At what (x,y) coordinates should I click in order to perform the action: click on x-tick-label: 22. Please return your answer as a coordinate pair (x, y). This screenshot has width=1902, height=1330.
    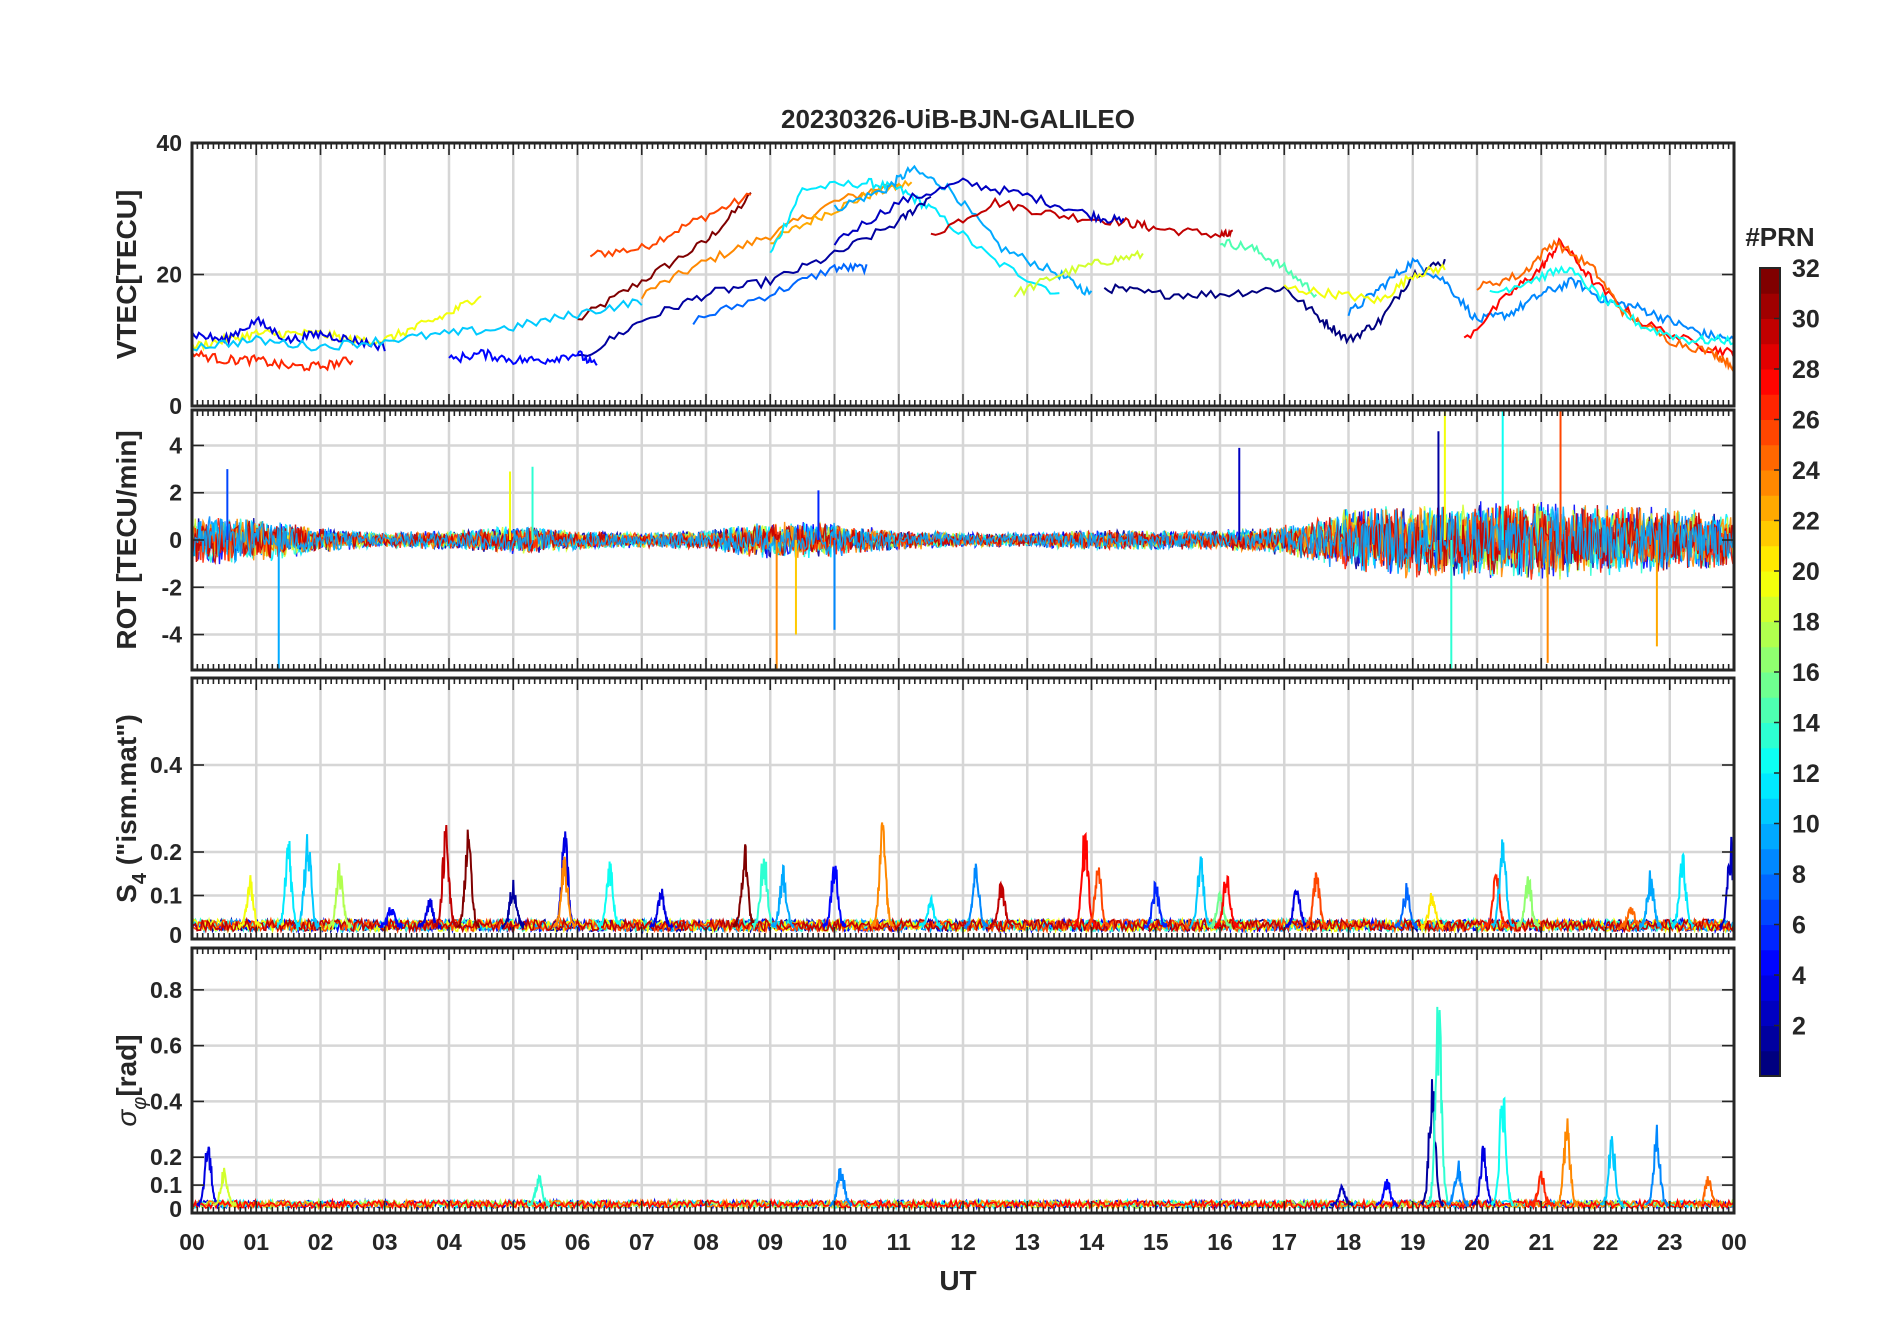
    Looking at the image, I should click on (1606, 1242).